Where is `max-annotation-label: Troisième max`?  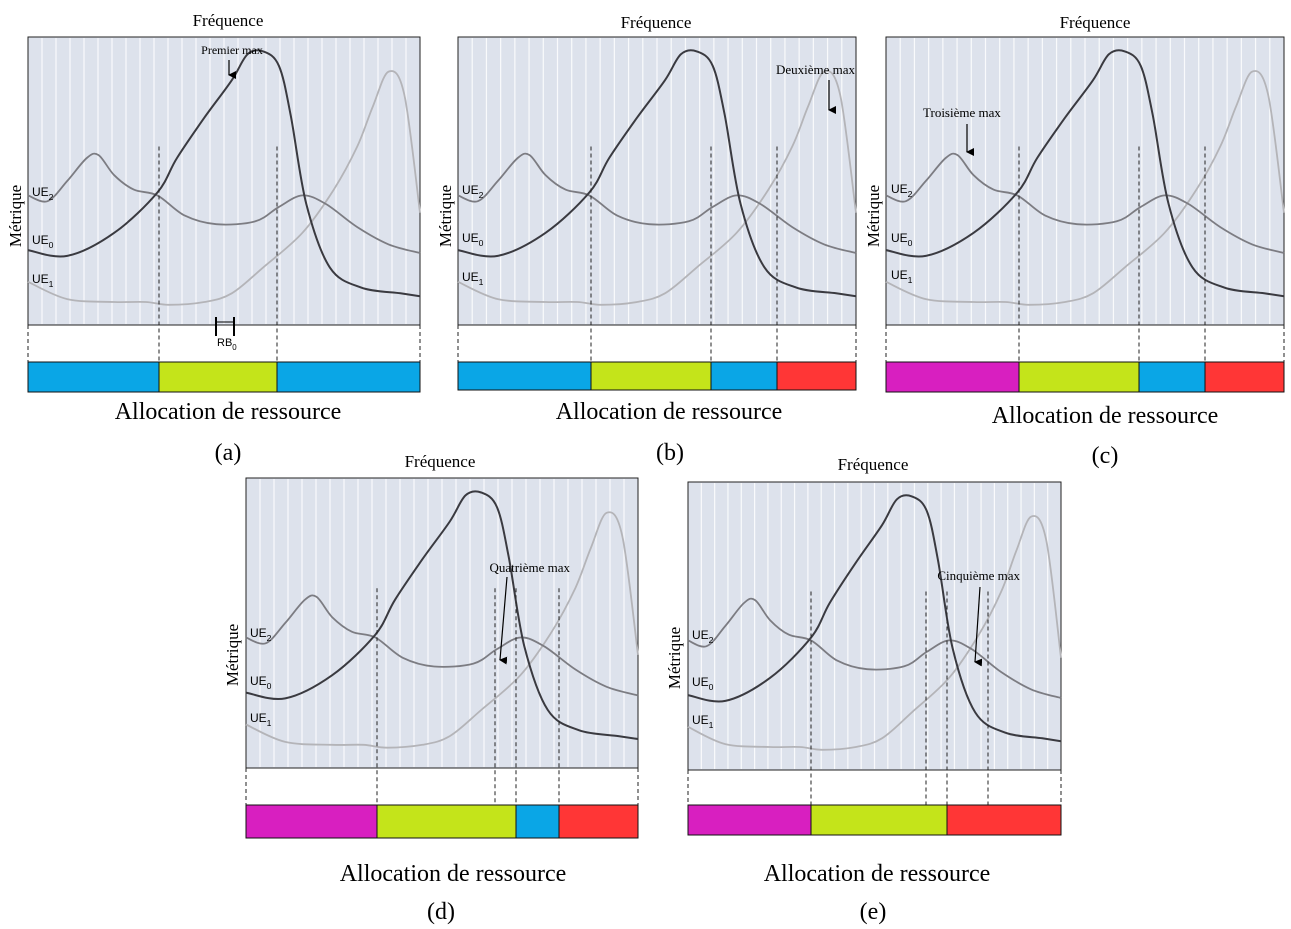
max-annotation-label: Troisième max is located at coordinates (962, 112).